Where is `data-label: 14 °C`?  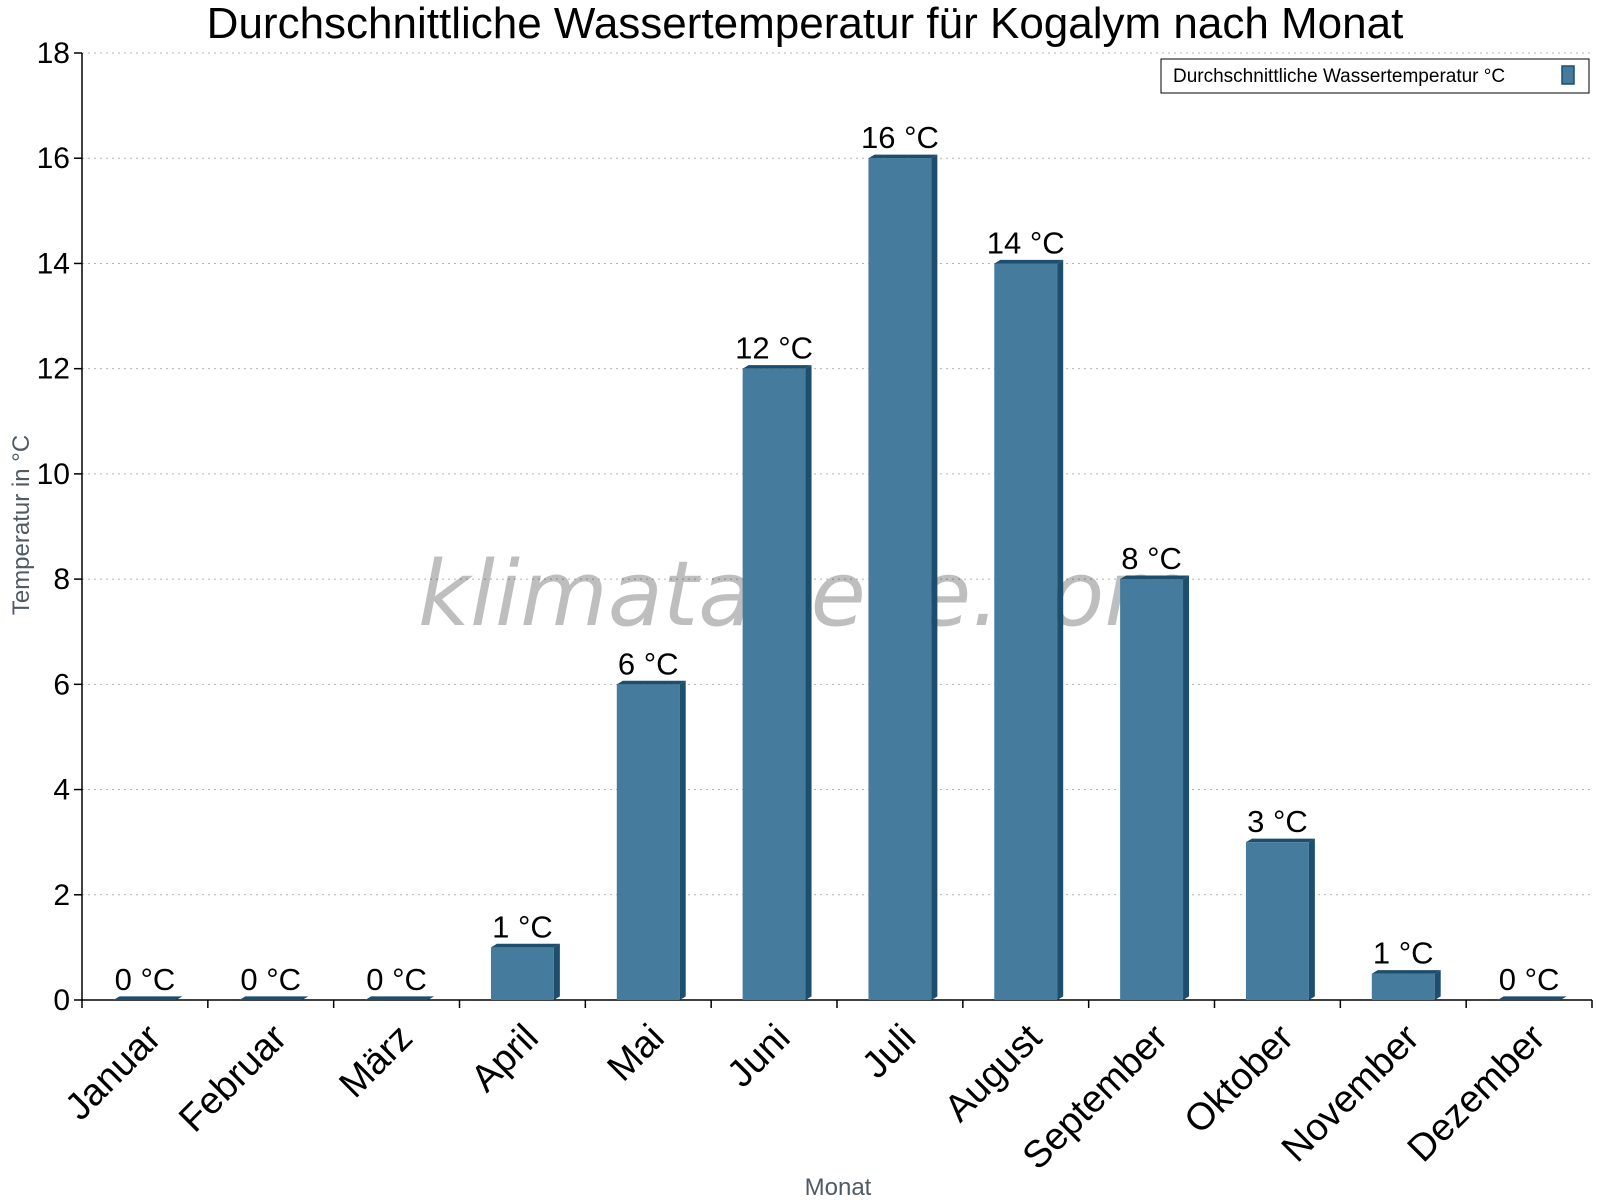
data-label: 14 °C is located at coordinates (1026, 242).